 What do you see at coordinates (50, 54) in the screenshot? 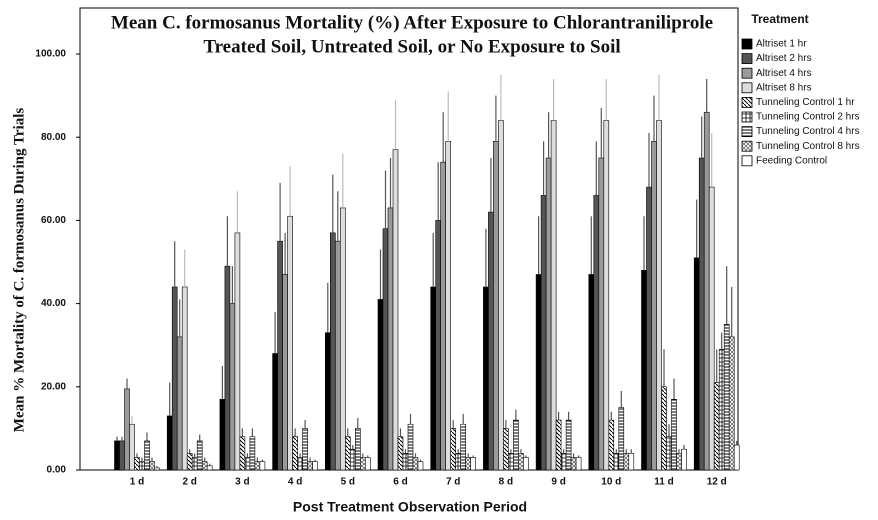
I see `y-tick-label: 100.00` at bounding box center [50, 54].